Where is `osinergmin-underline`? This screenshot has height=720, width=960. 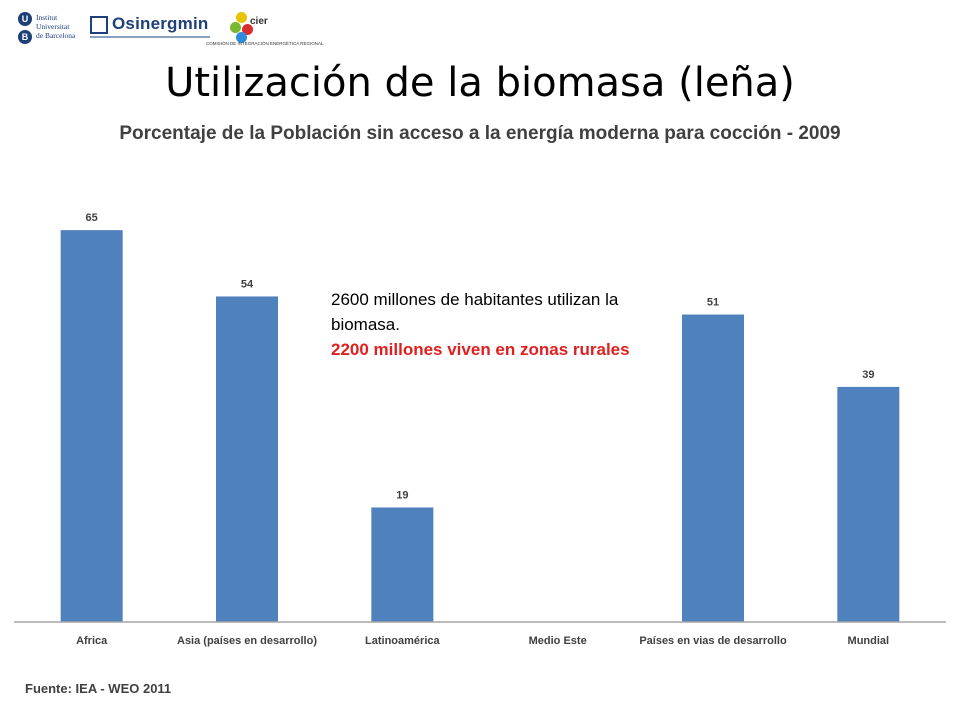
osinergmin-underline is located at coordinates (150, 37).